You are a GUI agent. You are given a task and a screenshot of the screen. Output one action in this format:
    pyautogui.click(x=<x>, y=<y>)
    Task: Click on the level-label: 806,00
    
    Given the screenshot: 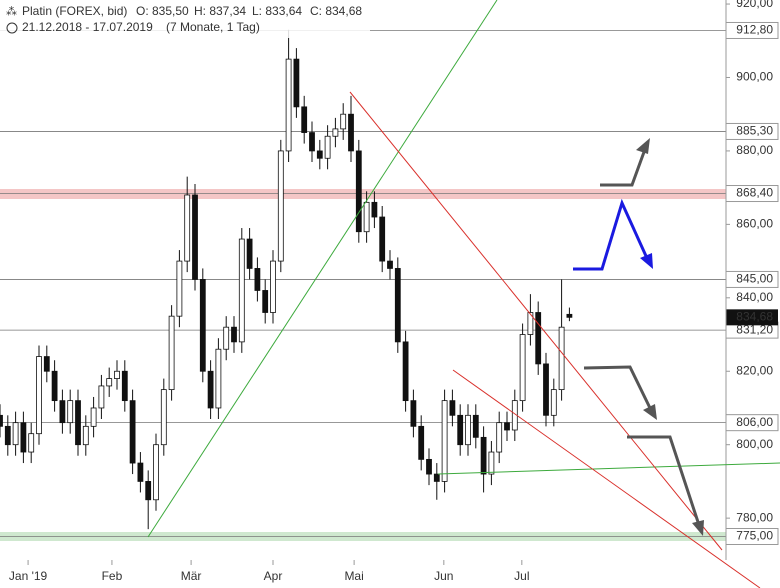 What is the action you would take?
    pyautogui.click(x=754, y=422)
    